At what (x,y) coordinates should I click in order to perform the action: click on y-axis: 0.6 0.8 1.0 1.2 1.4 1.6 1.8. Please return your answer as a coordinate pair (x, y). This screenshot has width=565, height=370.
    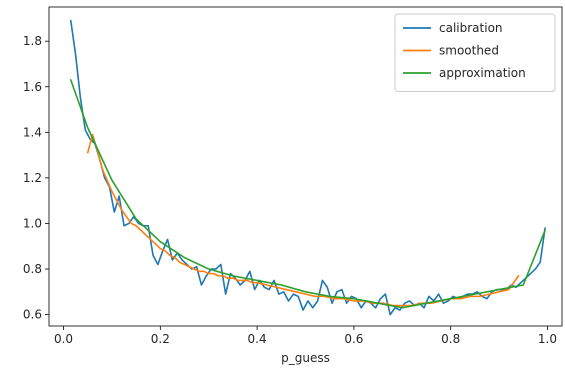
    Looking at the image, I should click on (36, 178).